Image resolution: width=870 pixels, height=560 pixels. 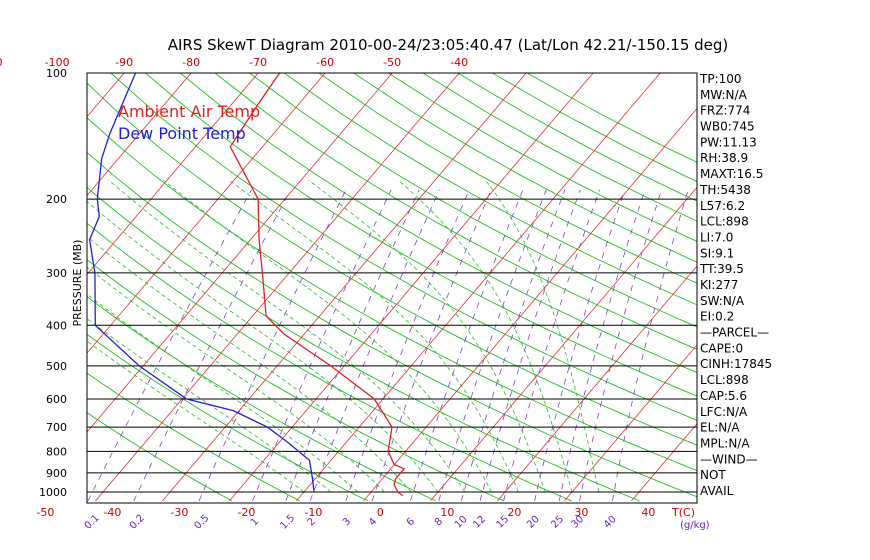 I want to click on mixing-ratio-label: 10, so click(x=461, y=522).